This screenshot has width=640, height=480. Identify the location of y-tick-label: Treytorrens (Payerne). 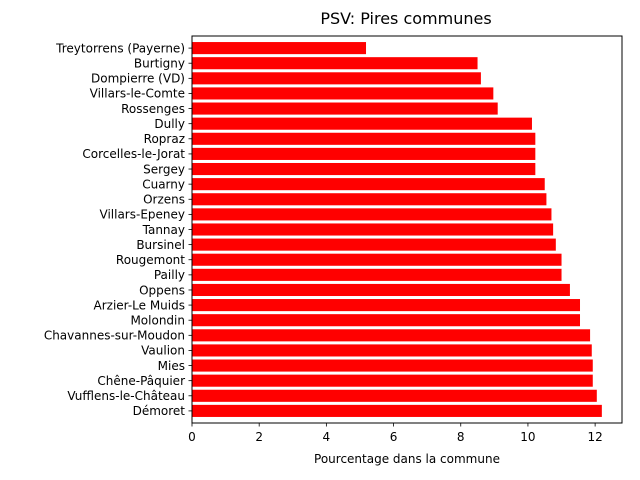
(120, 48).